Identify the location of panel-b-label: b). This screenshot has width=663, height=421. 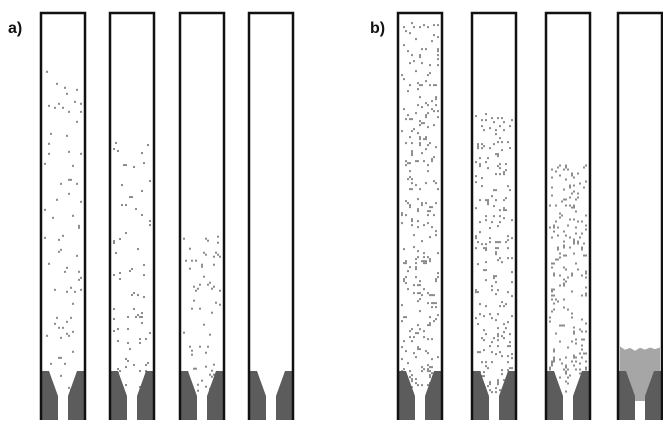
(378, 28).